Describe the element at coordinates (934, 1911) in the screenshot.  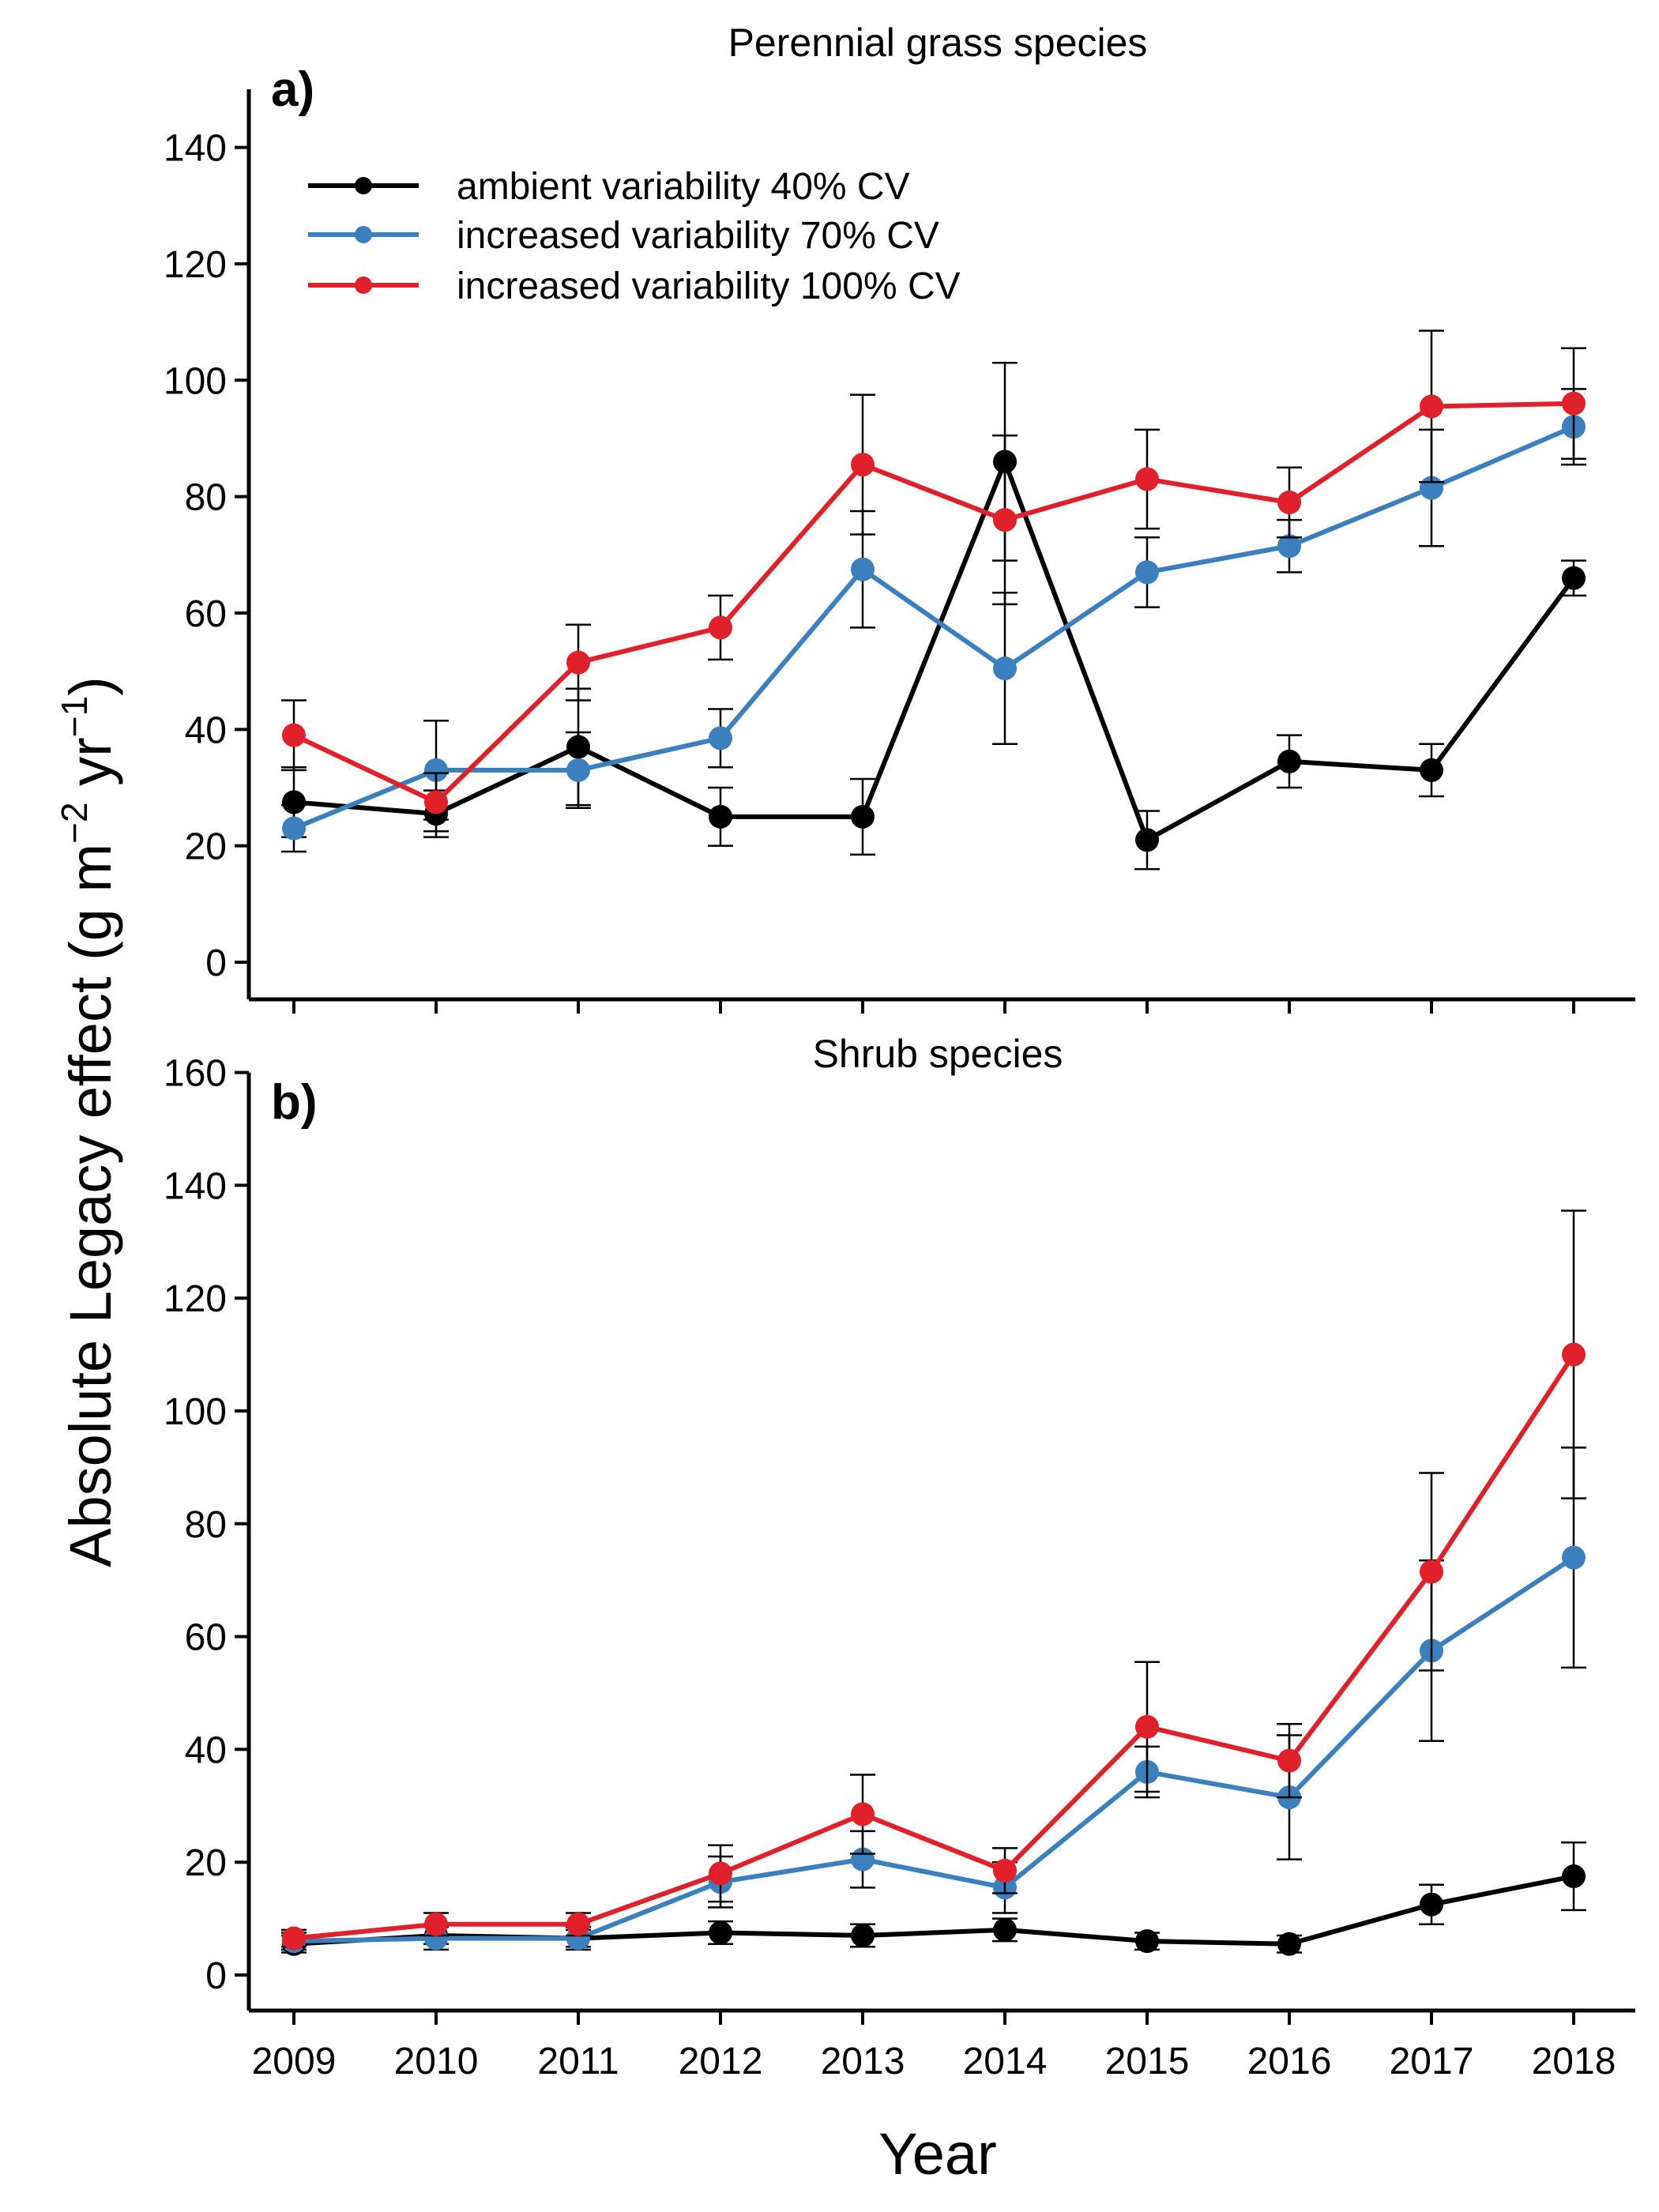
I see `panel-b-line-ambient-variability-40-cv` at that location.